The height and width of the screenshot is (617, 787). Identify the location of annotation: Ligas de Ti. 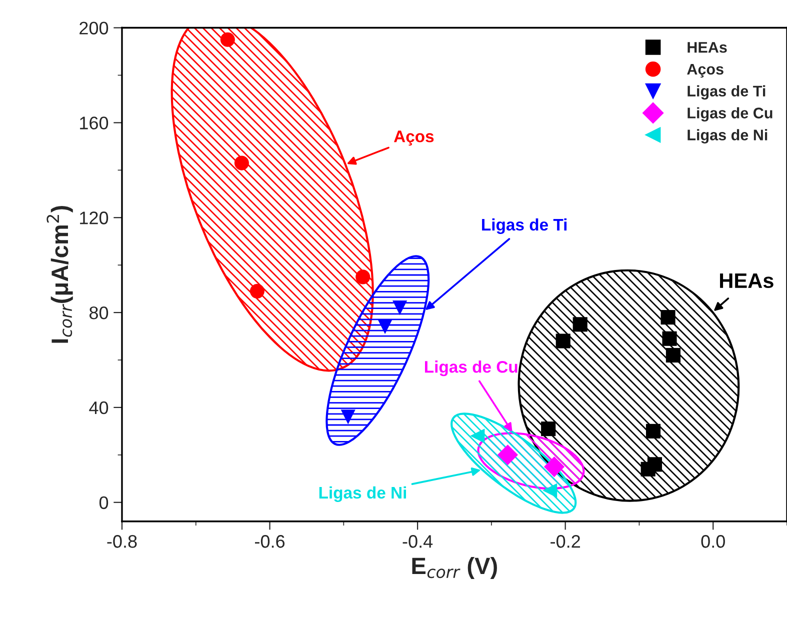
(524, 226).